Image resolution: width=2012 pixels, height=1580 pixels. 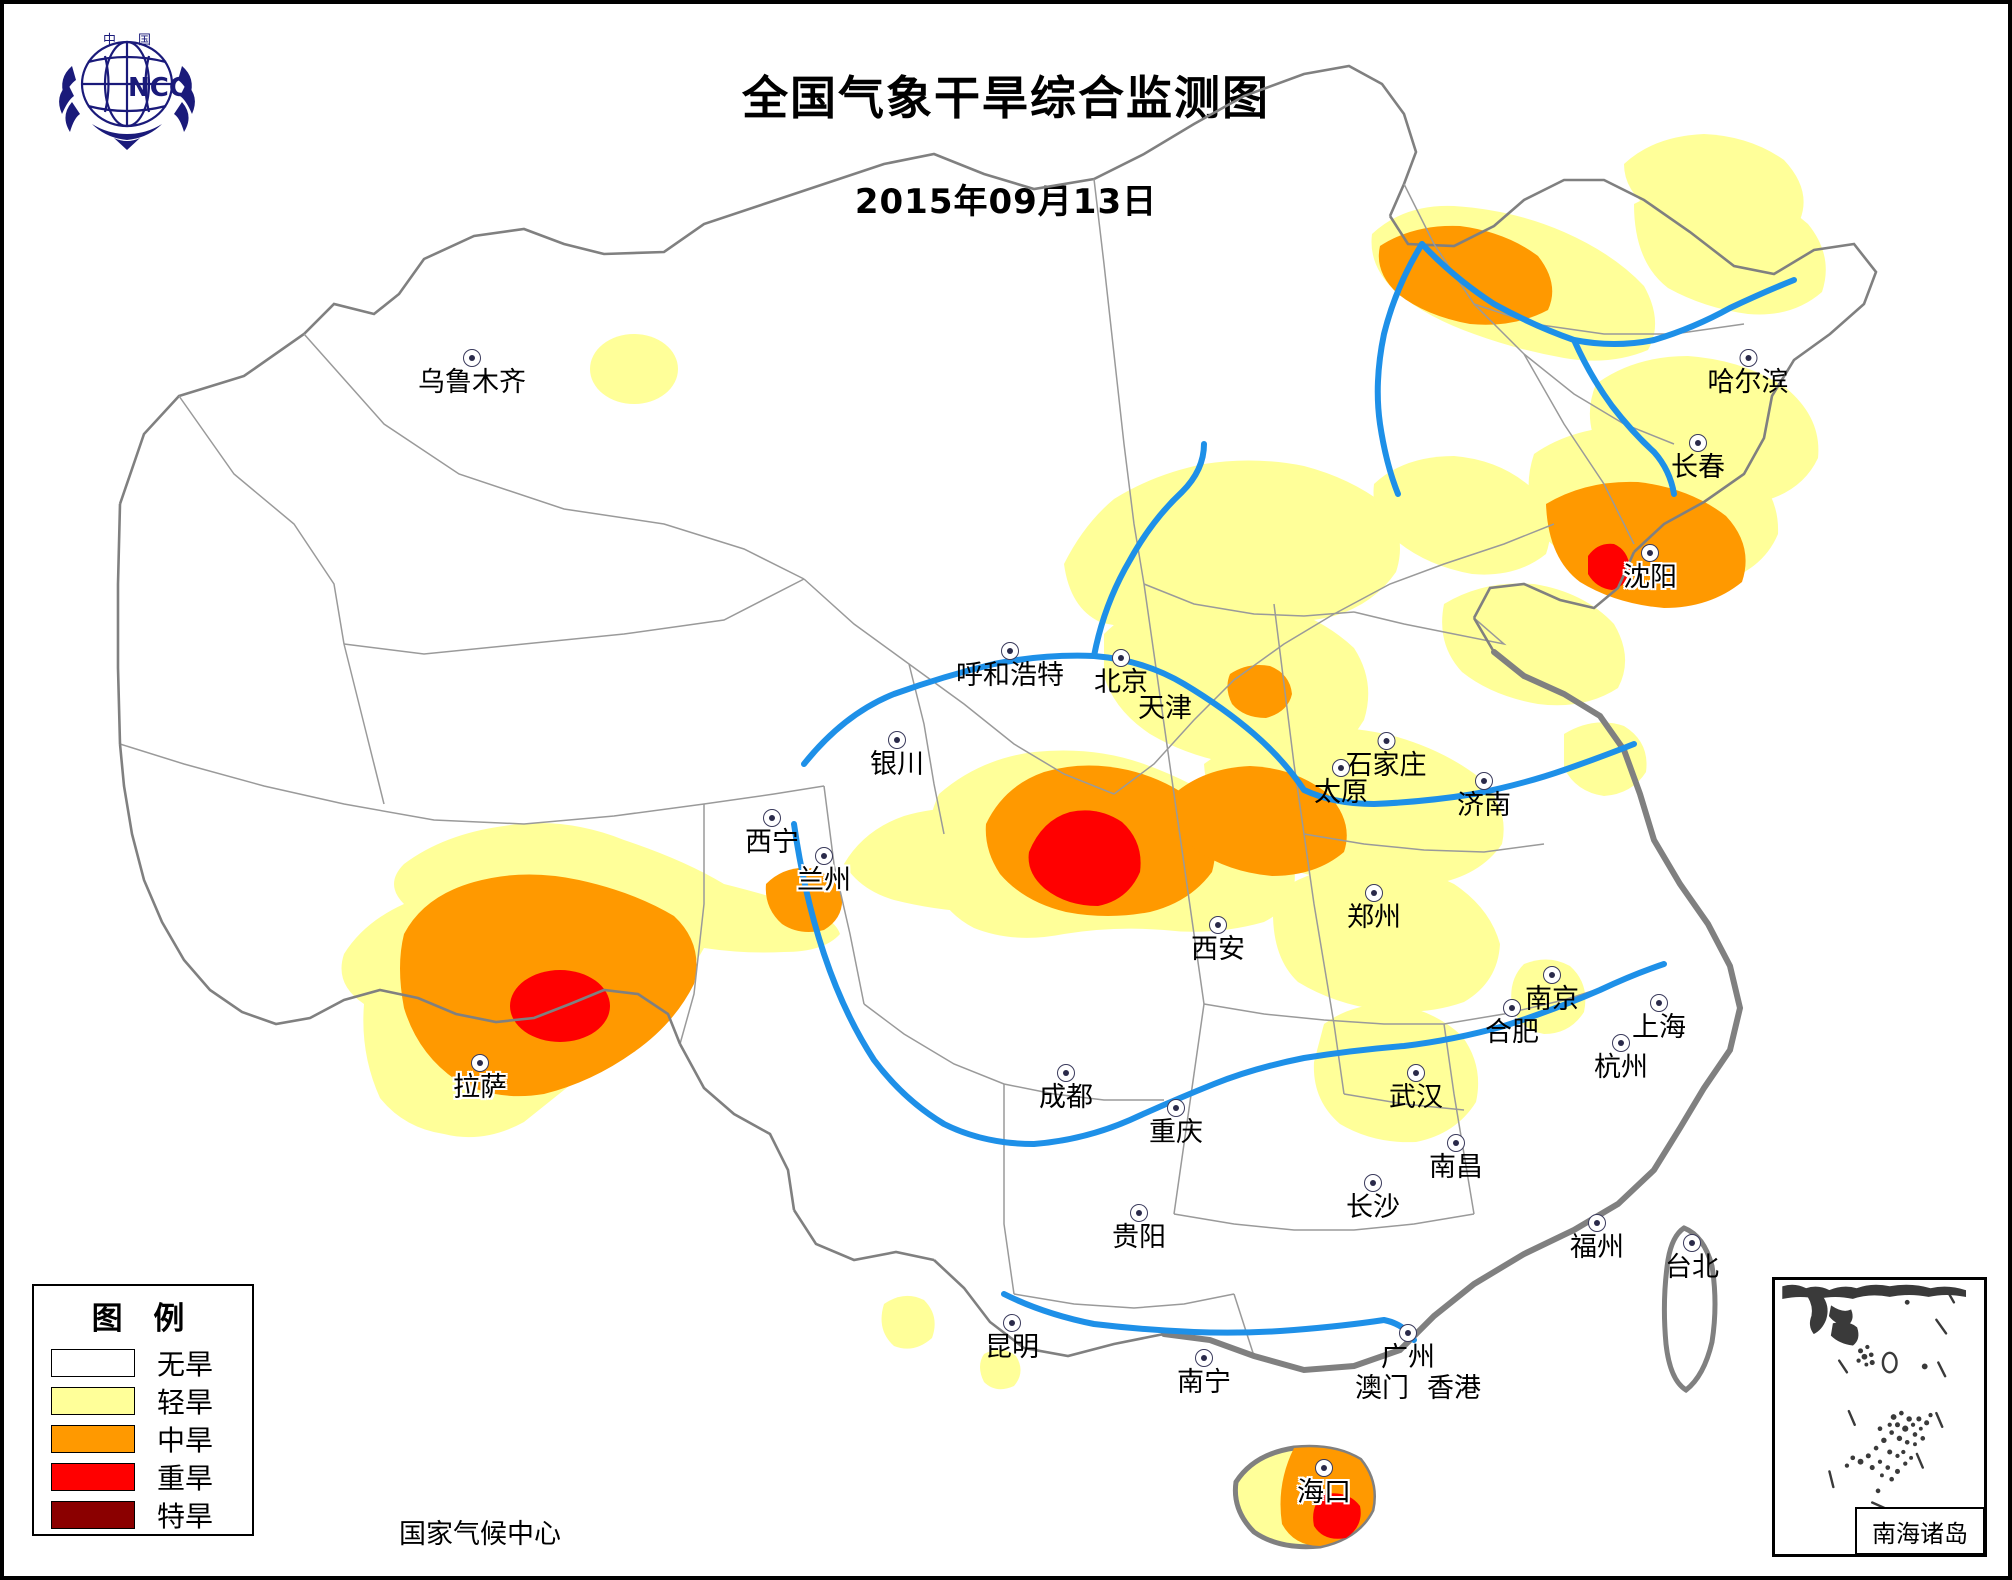 I want to click on drought-region-xinjiang-light, so click(x=634, y=369).